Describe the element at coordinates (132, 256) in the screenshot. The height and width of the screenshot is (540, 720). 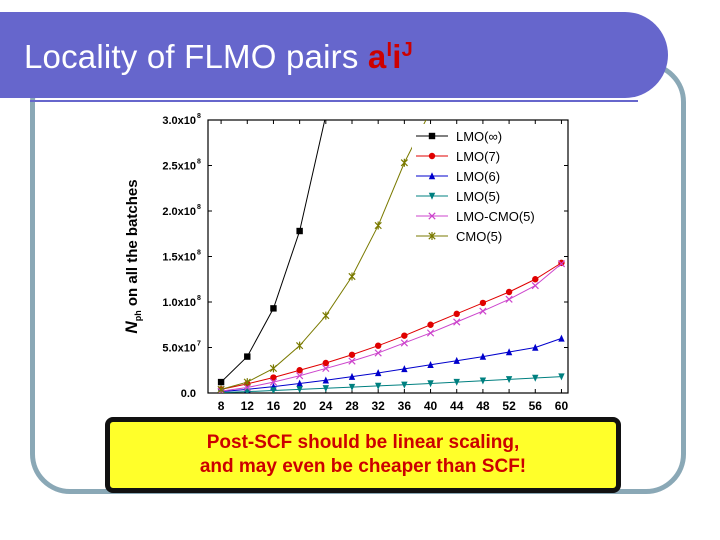
I see `y-axis-label: Nph on all the batches` at that location.